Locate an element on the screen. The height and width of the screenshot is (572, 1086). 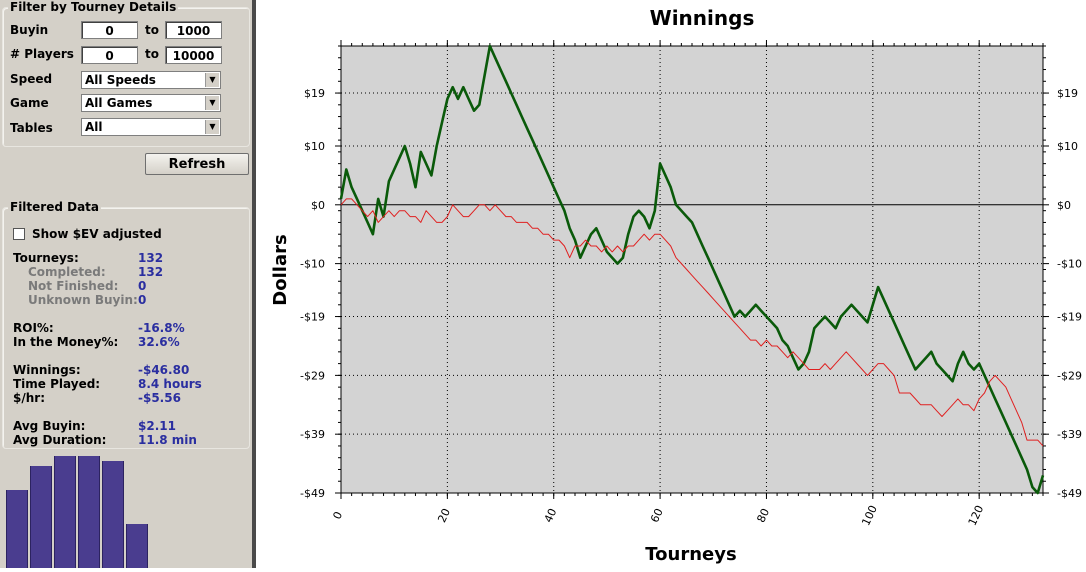
speed-label: Speed is located at coordinates (31, 79).